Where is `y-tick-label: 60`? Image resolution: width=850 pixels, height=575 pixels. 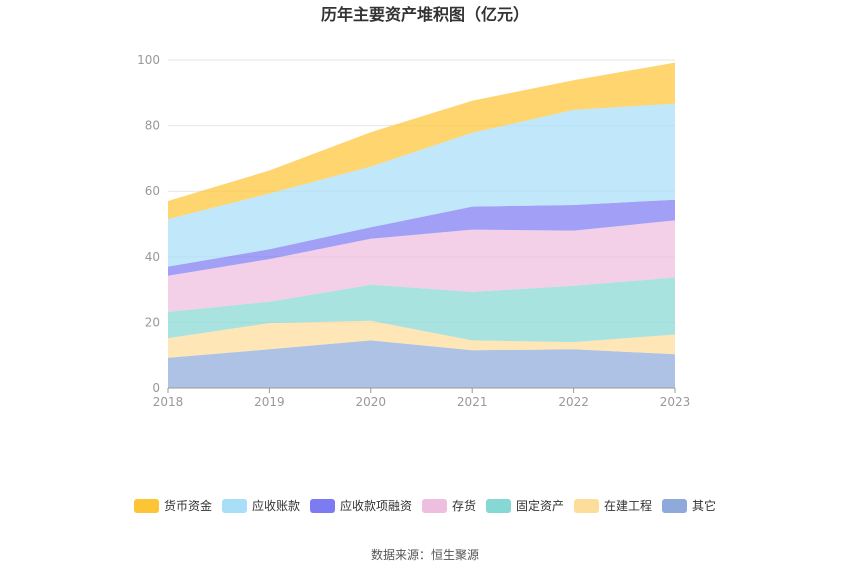
y-tick-label: 60 is located at coordinates (152, 191).